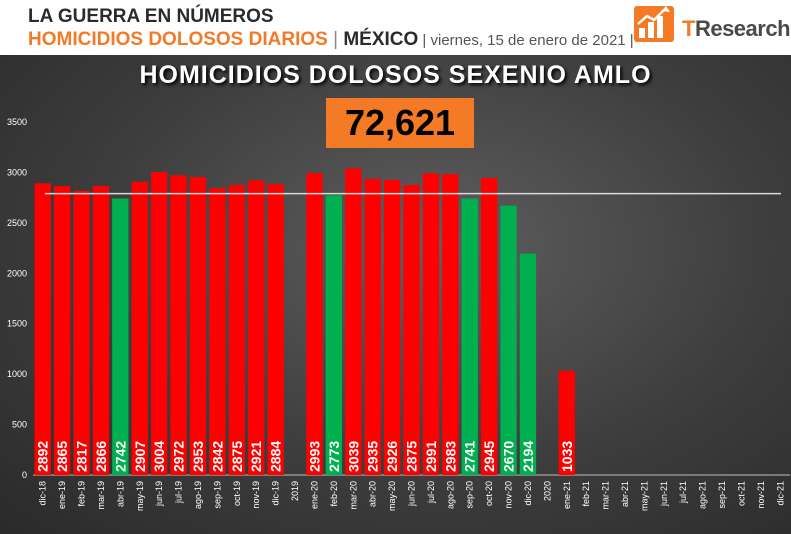 Image resolution: width=791 pixels, height=534 pixels. What do you see at coordinates (295, 491) in the screenshot?
I see `x-tick-label: 2019` at bounding box center [295, 491].